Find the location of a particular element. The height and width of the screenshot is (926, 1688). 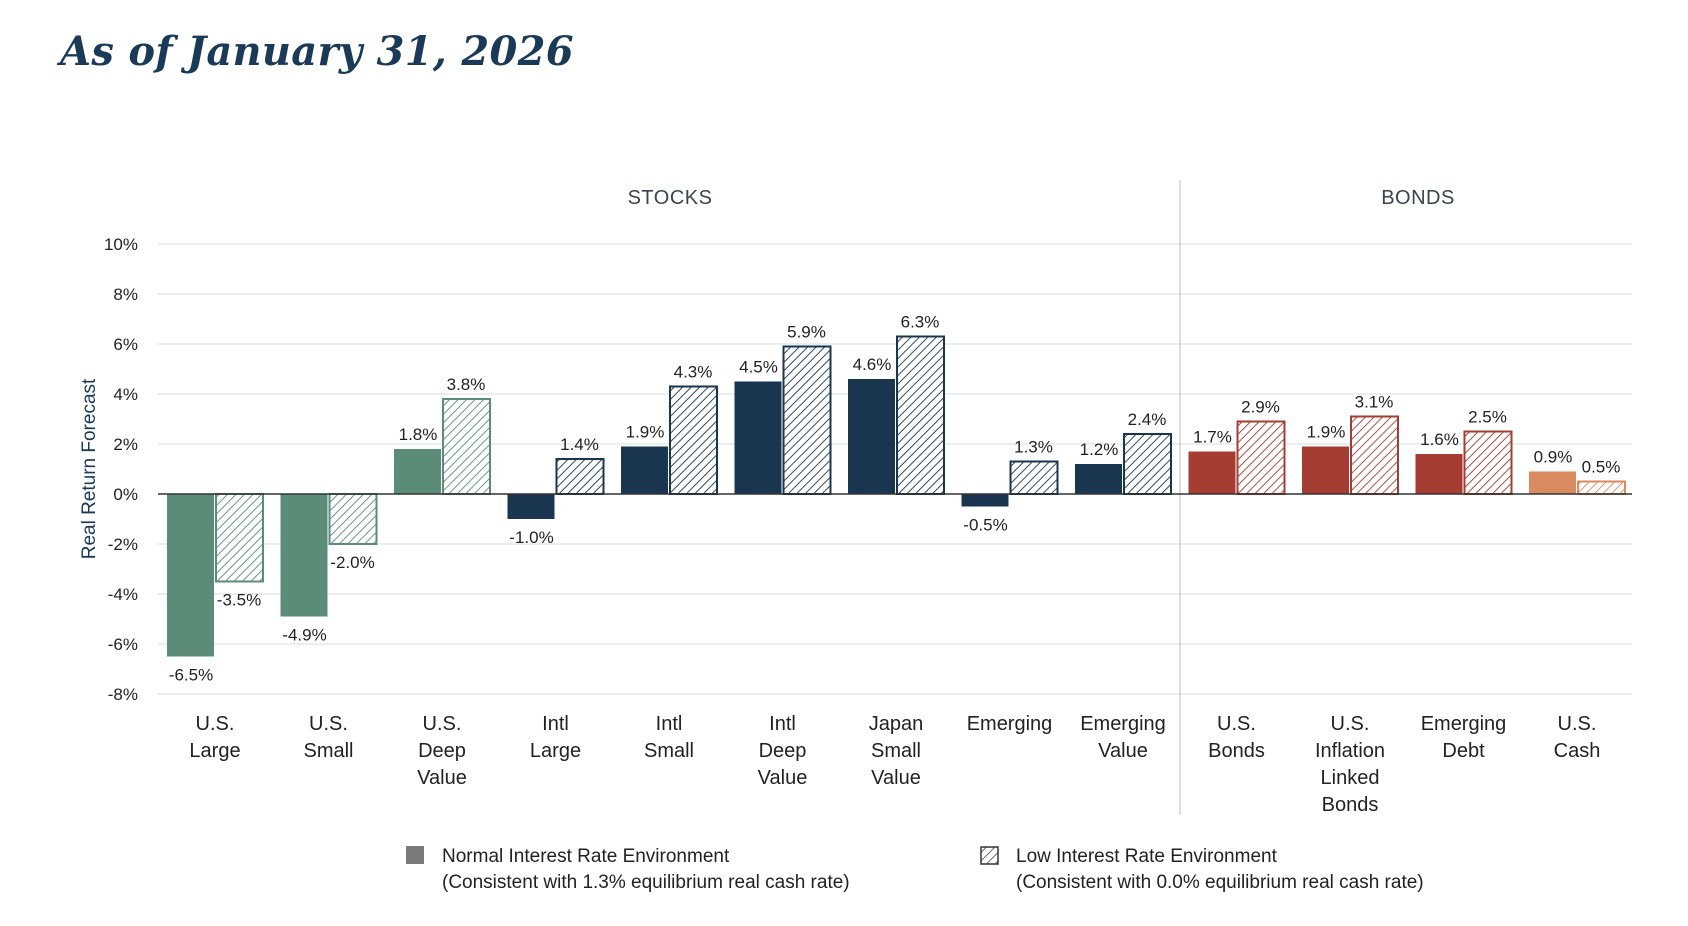

data-label-normal: 4.6% is located at coordinates (872, 364).